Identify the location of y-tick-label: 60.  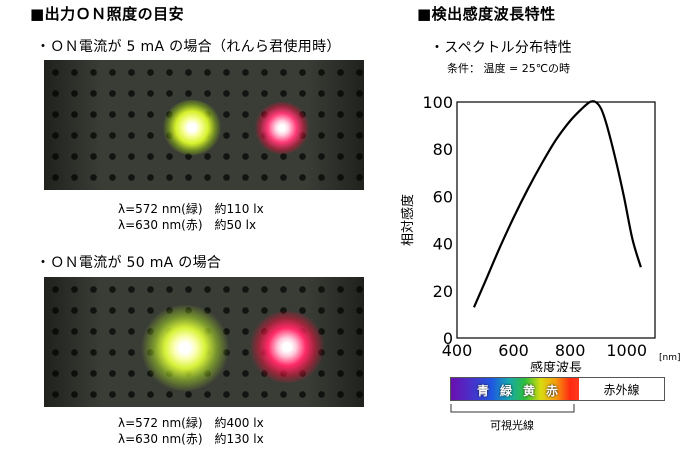
(443, 196).